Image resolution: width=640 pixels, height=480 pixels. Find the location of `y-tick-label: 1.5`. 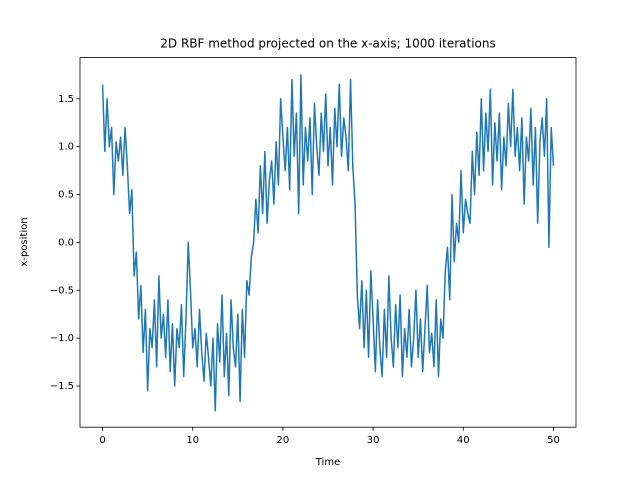

y-tick-label: 1.5 is located at coordinates (66, 99).